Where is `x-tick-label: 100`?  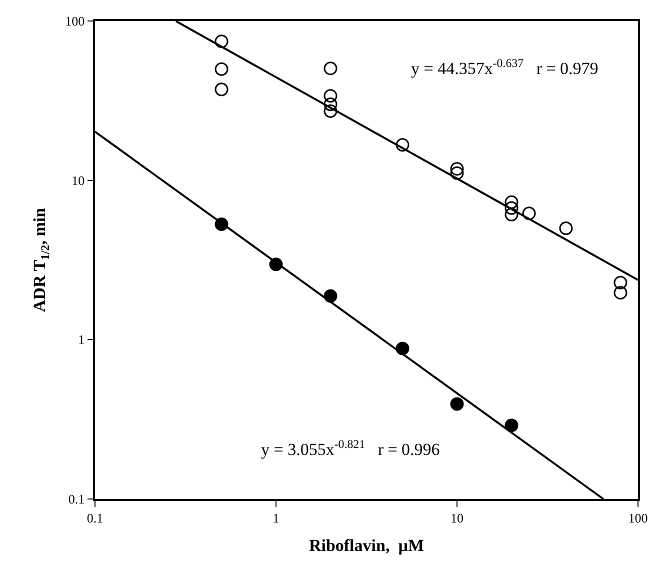
x-tick-label: 100 is located at coordinates (638, 518).